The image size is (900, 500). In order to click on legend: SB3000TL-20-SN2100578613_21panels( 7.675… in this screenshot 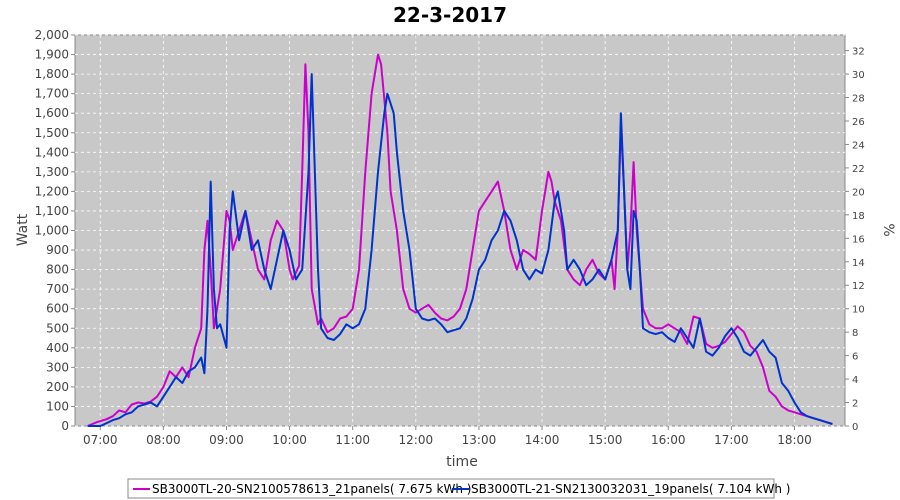, I will do `click(458, 488)`.